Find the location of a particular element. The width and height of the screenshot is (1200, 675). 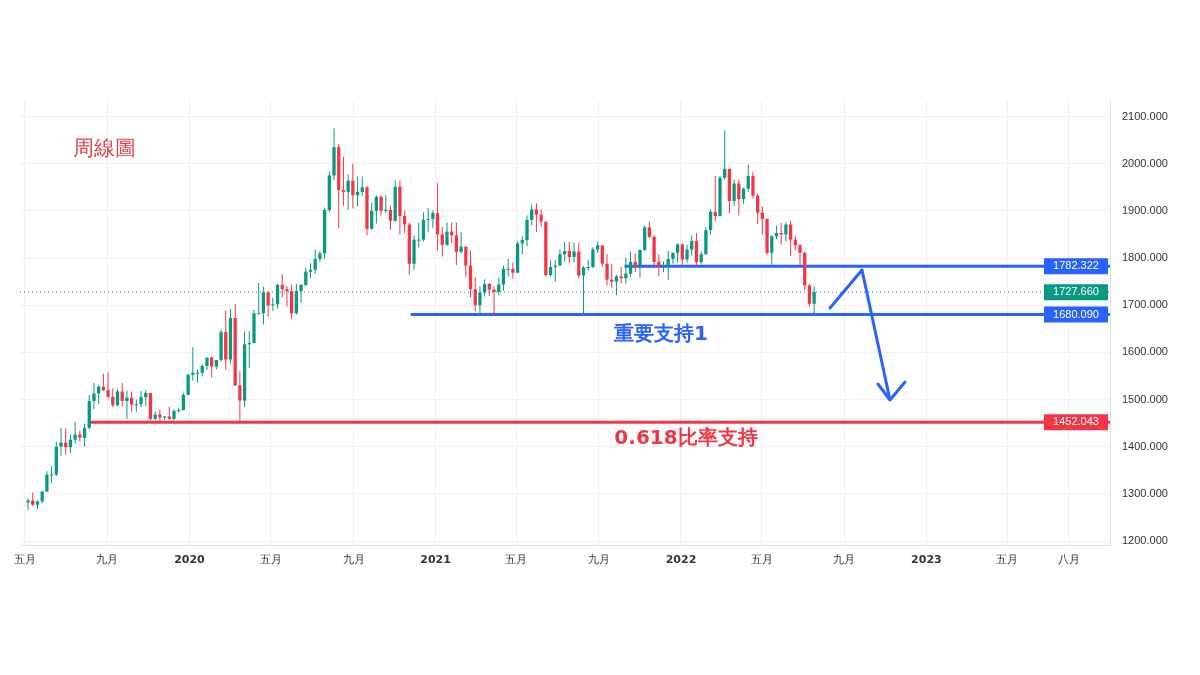

x-tick-label: 2020 is located at coordinates (190, 560).